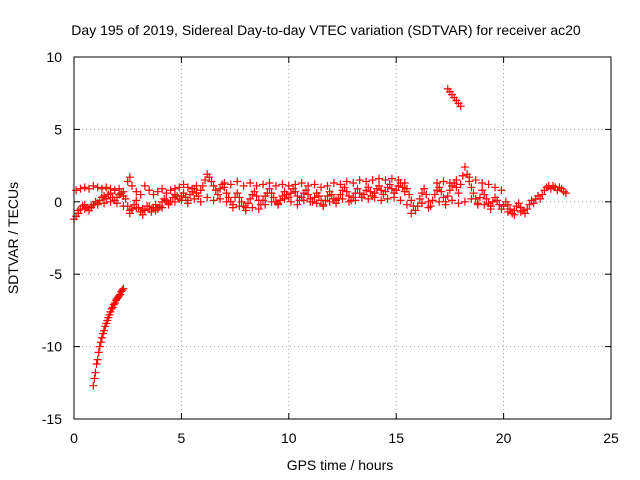 This screenshot has width=640, height=480. I want to click on y-tick-label: 0, so click(58, 202).